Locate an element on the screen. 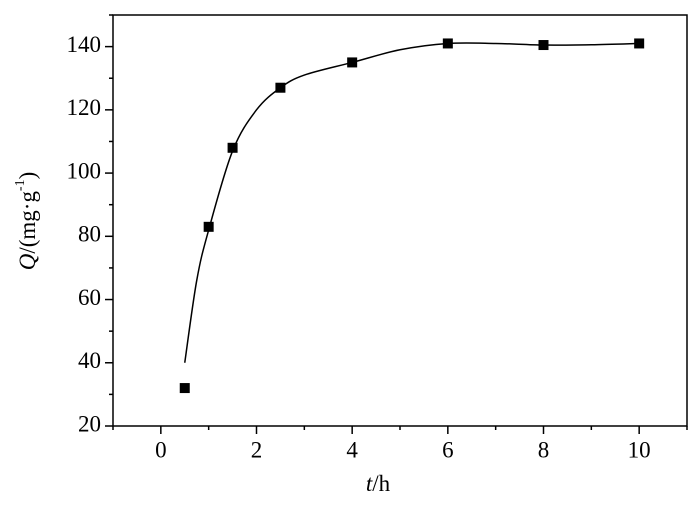 The image size is (700, 507). y-tick-label: 40 is located at coordinates (89, 360).